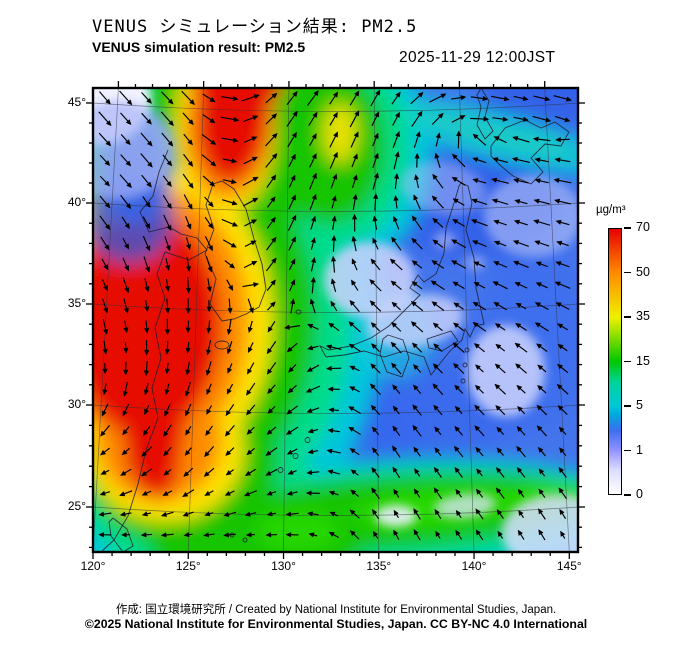 This screenshot has width=700, height=649. Describe the element at coordinates (76, 506) in the screenshot. I see `lat-label-25: 25°` at that location.